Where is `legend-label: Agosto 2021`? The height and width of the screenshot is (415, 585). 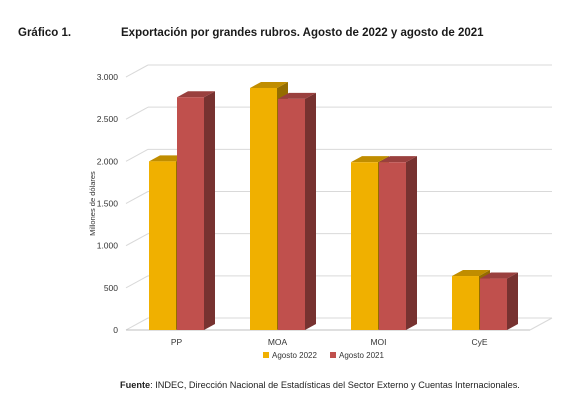
legend-label: Agosto 2021 is located at coordinates (361, 355).